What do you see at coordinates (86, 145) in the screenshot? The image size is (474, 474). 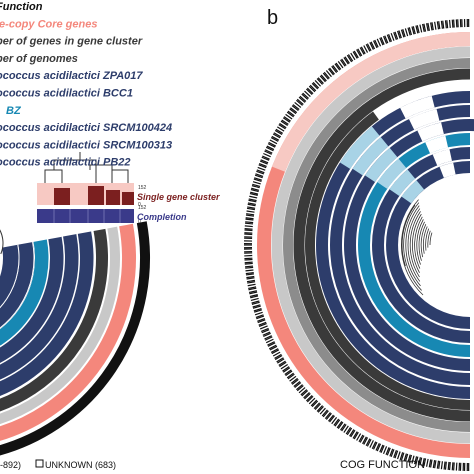 I see `legend-item: ococcus acidilactici SRCM100313` at bounding box center [86, 145].